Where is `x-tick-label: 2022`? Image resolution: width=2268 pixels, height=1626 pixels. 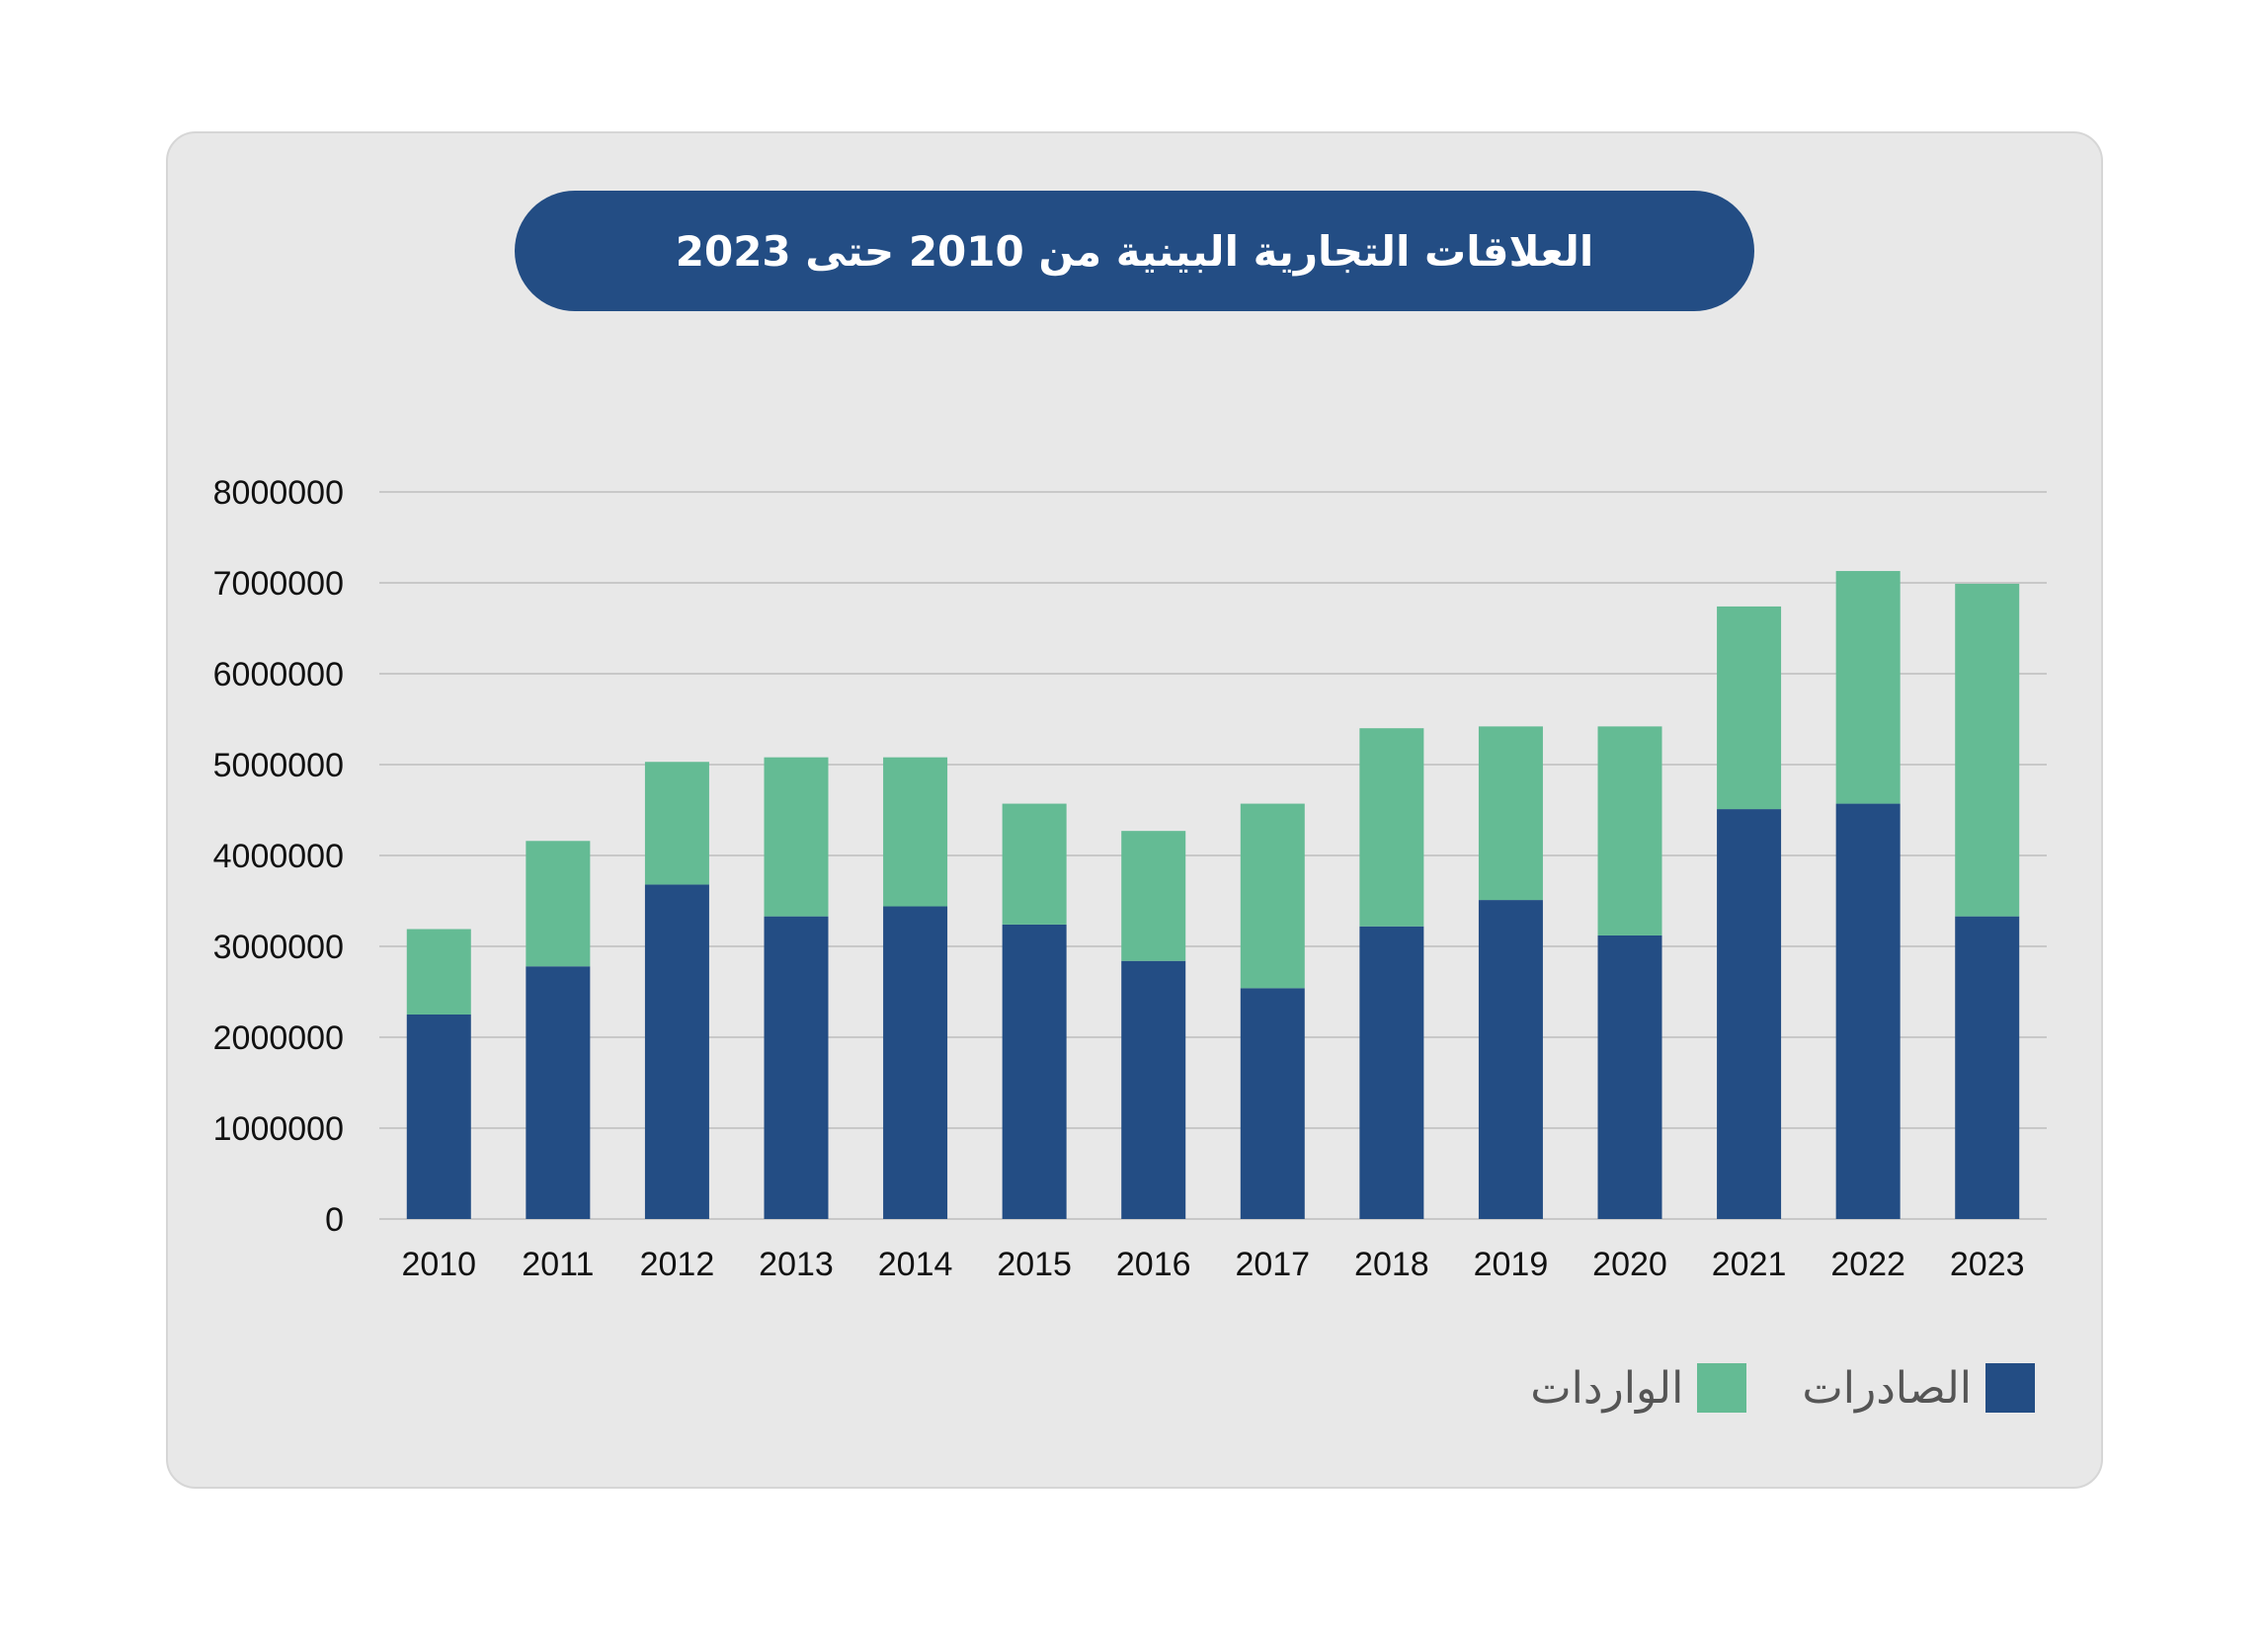 x-tick-label: 2022 is located at coordinates (1867, 1264).